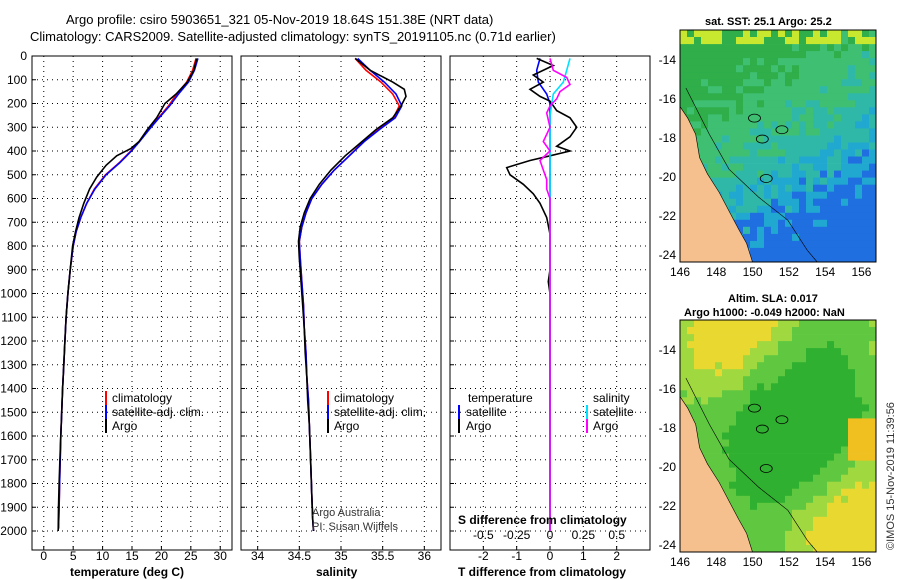 The height and width of the screenshot is (580, 900). Describe the element at coordinates (13, 460) in the screenshot. I see `depth-tick-label: 1700` at that location.